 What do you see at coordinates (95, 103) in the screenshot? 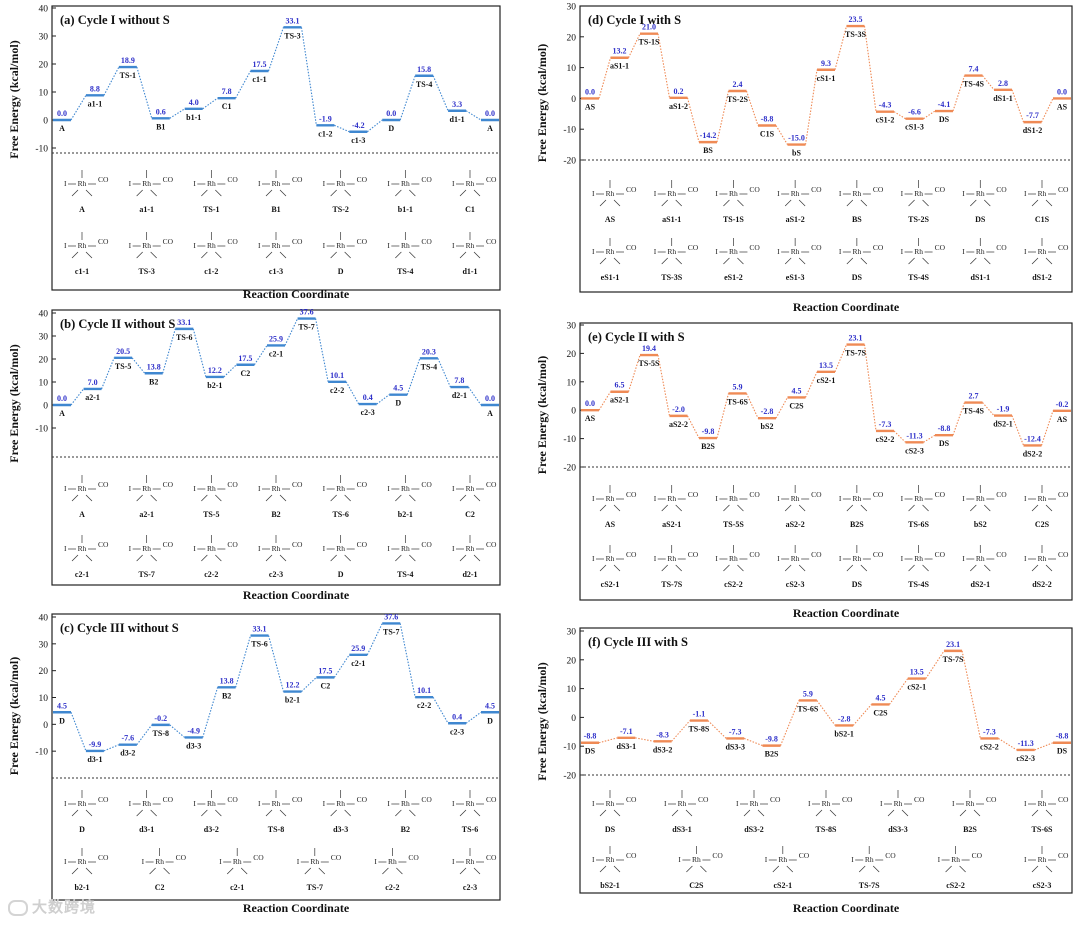
I see `state-label: a1-1` at bounding box center [95, 103].